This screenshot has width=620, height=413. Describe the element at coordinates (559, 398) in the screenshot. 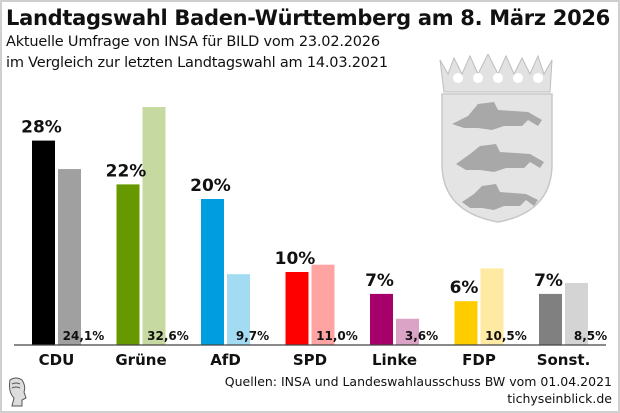

I see `site-text: tichyseinblick.de` at that location.